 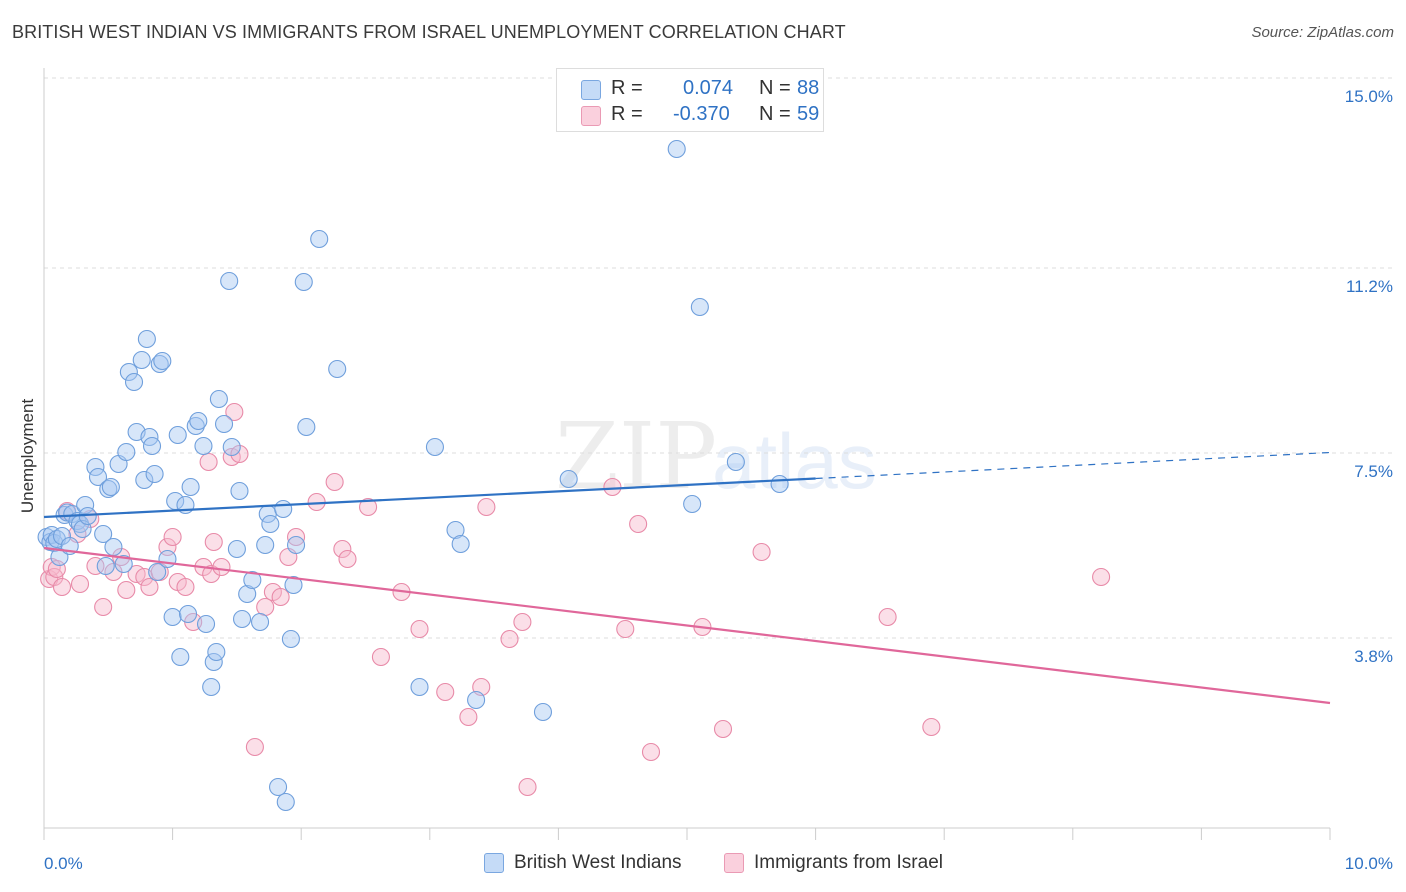 What do you see at coordinates (1073, 465) in the screenshot?
I see `trend-line-british-west-indians-extension` at bounding box center [1073, 465].